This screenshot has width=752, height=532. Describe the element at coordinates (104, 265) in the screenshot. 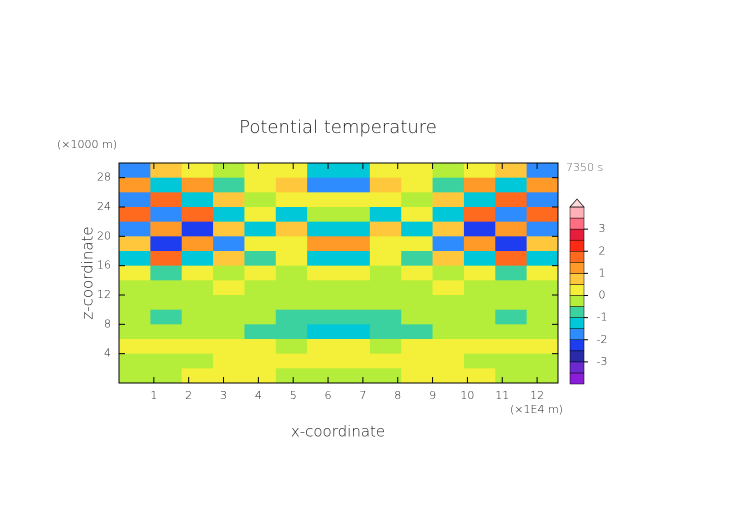

I see `y-tick-label: 16` at that location.